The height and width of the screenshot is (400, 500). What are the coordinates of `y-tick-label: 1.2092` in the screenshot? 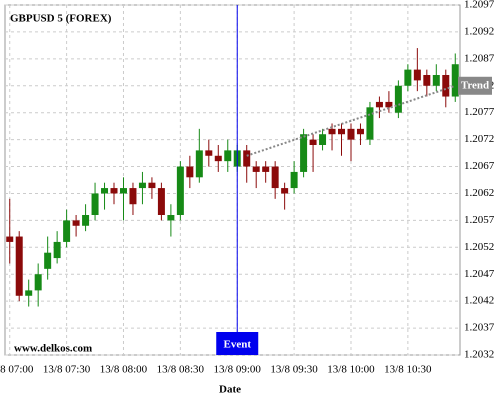 It's located at (479, 31).